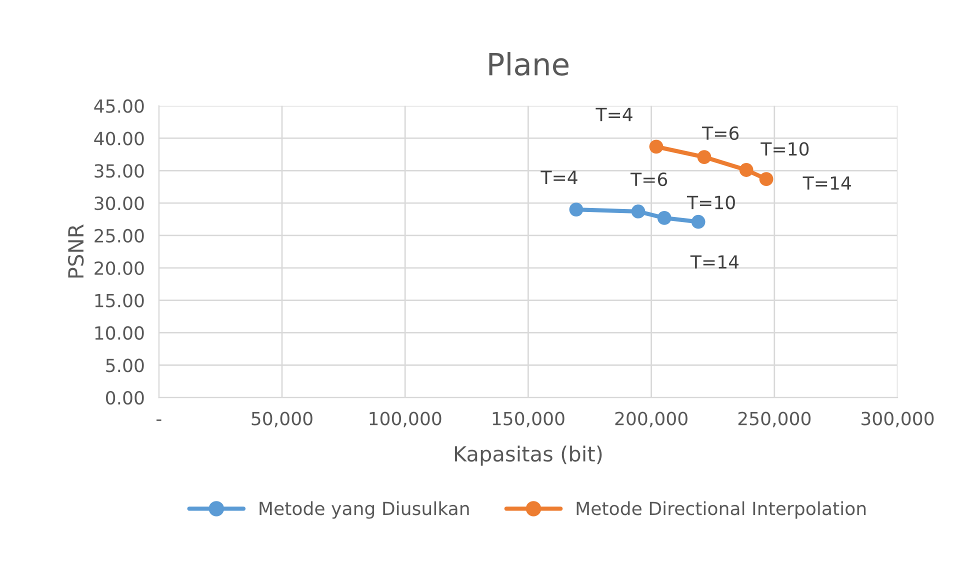  I want to click on y-tick-label: 35.00, so click(119, 171).